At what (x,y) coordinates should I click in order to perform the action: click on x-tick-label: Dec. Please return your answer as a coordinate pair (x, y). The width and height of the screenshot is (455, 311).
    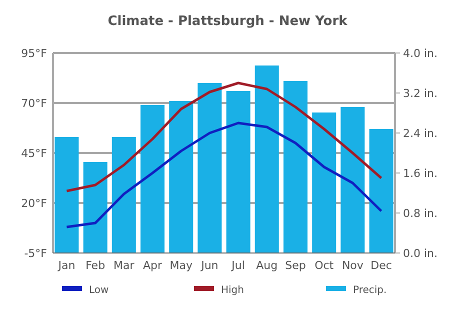
    Looking at the image, I should click on (381, 265).